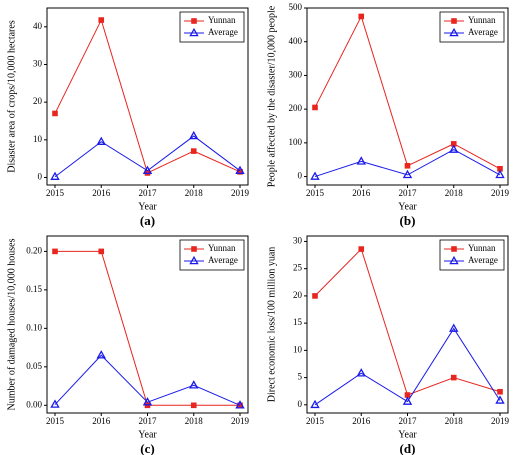 The height and width of the screenshot is (455, 520). I want to click on y-tick-label: 200, so click(296, 108).